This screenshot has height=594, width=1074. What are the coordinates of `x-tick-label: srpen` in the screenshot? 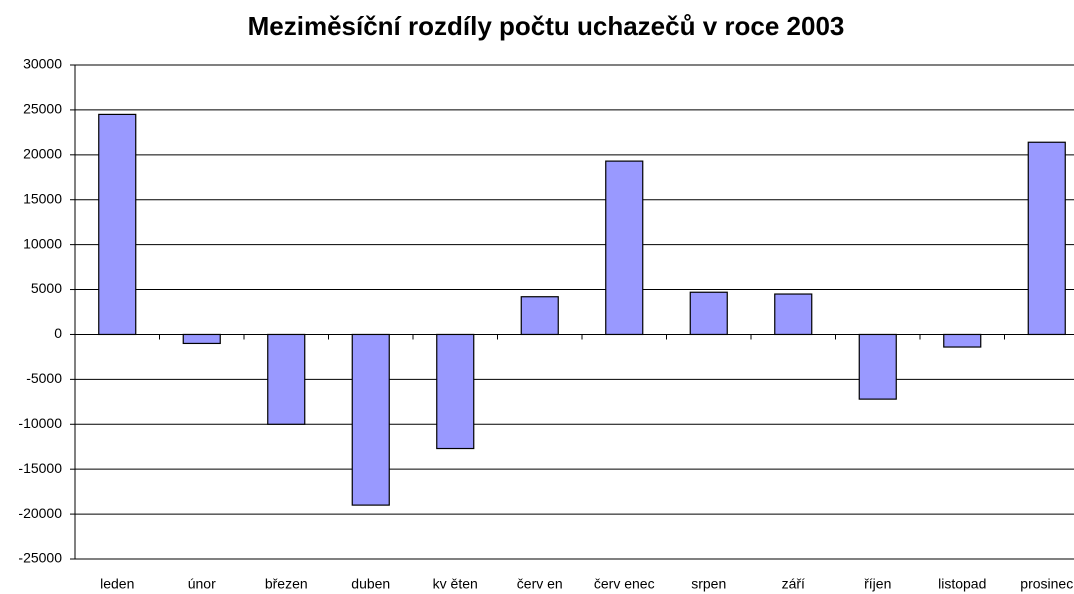 It's located at (708, 584).